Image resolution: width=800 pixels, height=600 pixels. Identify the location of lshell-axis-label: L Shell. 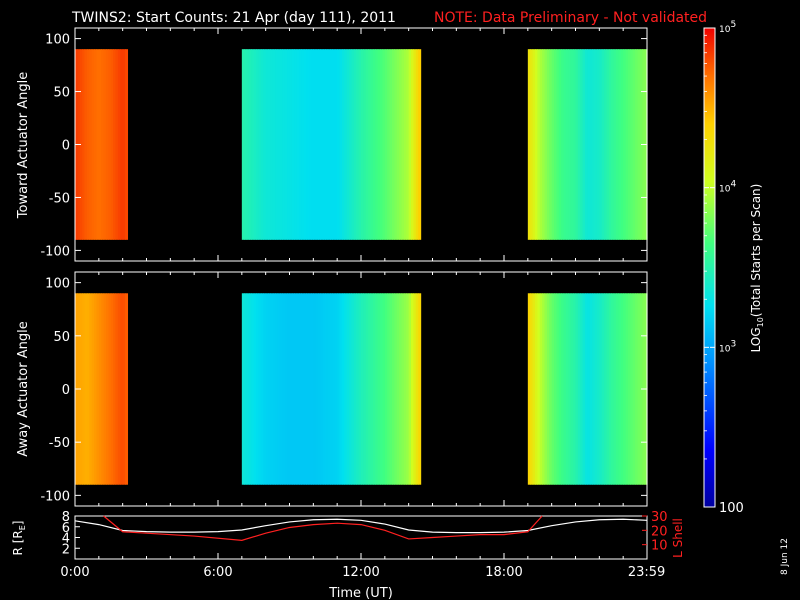
(678, 538).